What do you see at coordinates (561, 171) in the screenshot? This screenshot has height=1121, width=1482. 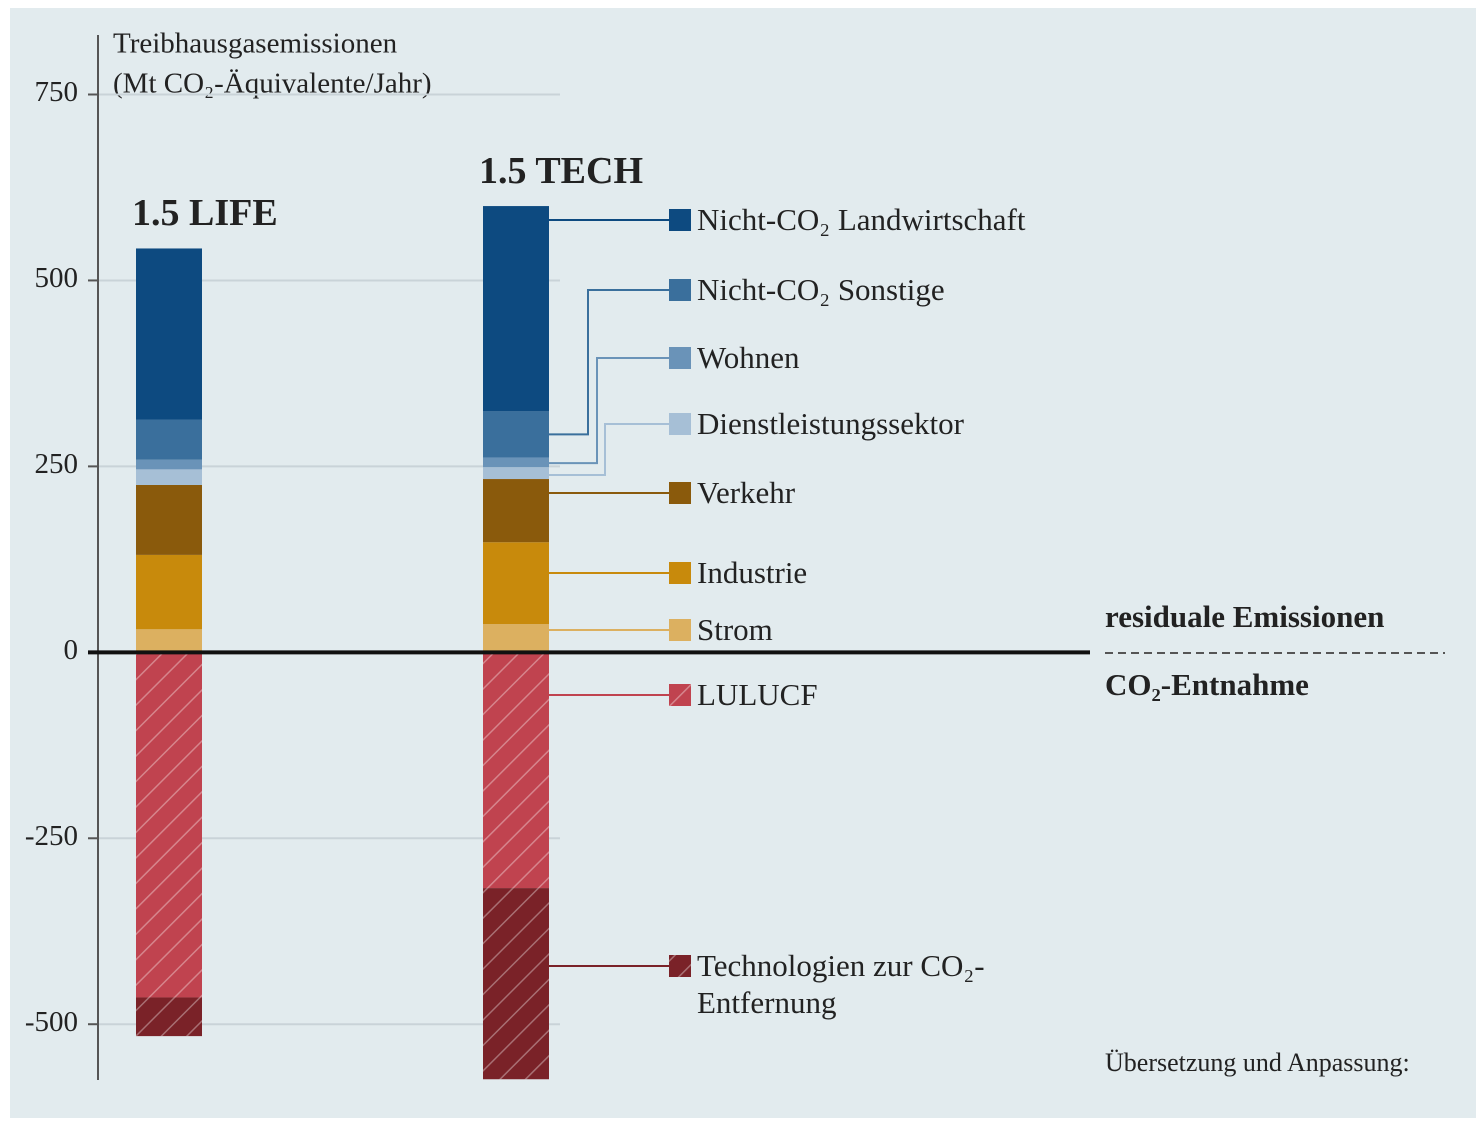 I see `category-label: 1.5 TECH` at bounding box center [561, 171].